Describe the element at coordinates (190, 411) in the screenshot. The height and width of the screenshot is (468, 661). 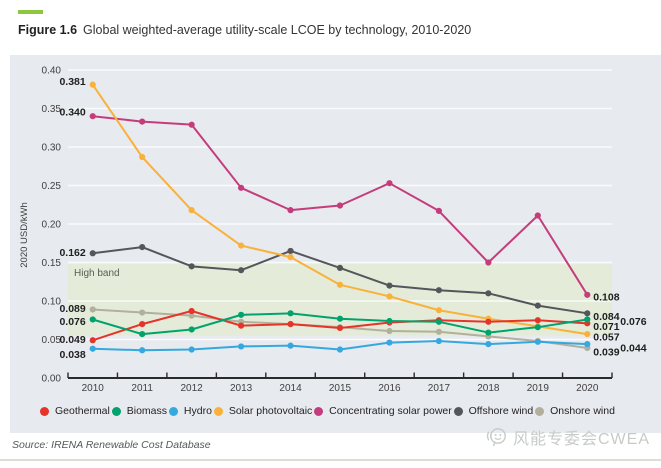
I see `legend-item-hydro: Hydro` at that location.